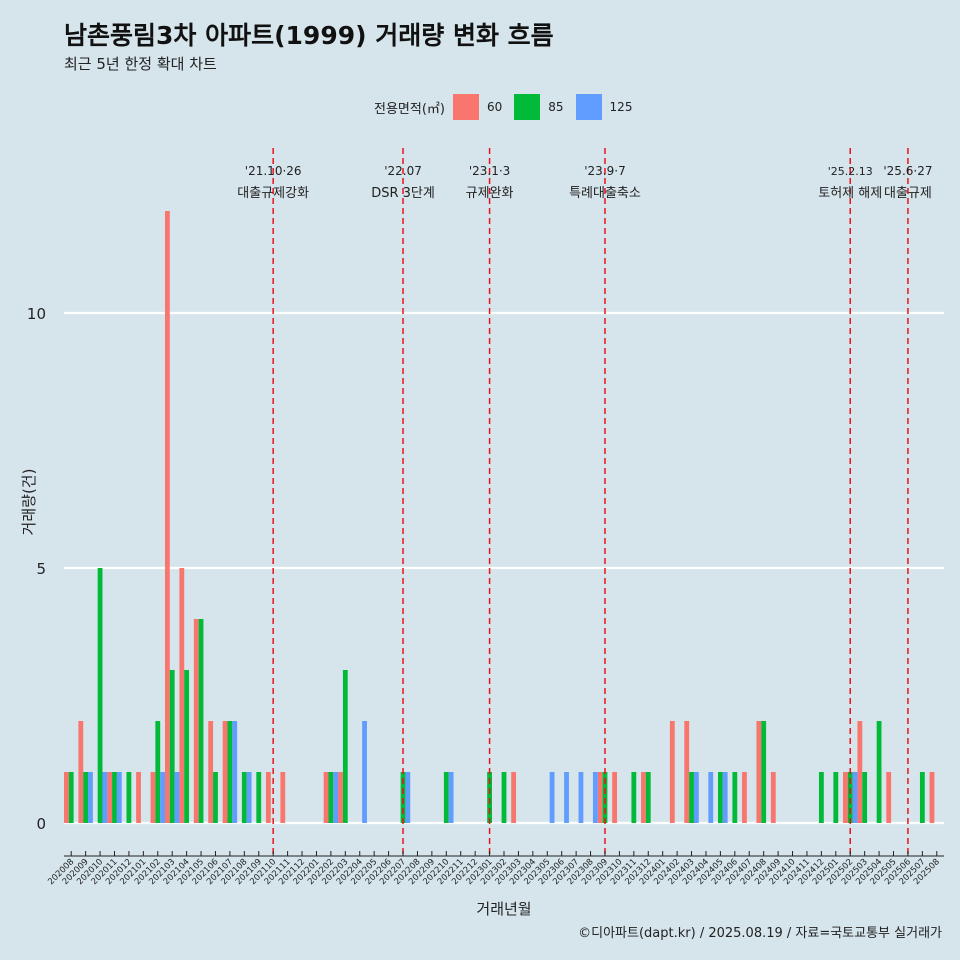  Describe the element at coordinates (41, 569) in the screenshot. I see `y-tick-label: 5` at that location.